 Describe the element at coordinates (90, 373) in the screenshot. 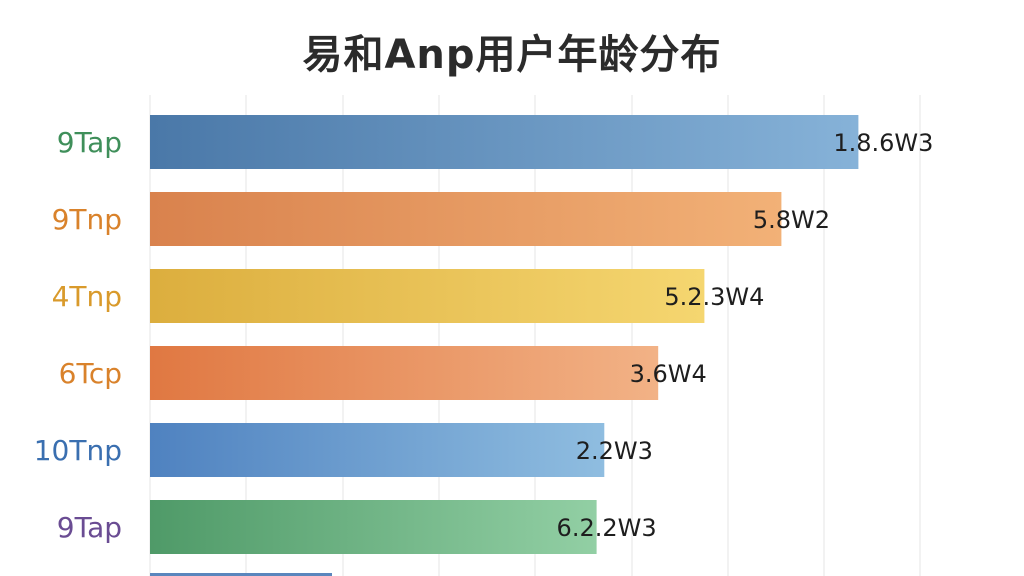

I see `category-label-3: 6Tcp` at that location.